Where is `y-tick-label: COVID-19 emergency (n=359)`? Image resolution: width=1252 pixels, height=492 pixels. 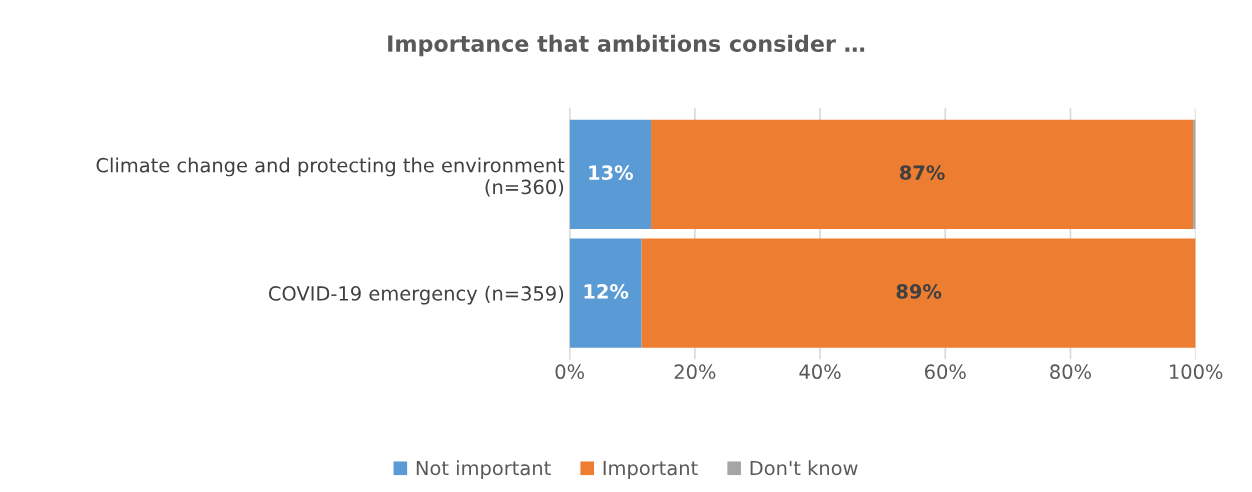 y-tick-label: COVID-19 emergency (n=359) is located at coordinates (416, 295).